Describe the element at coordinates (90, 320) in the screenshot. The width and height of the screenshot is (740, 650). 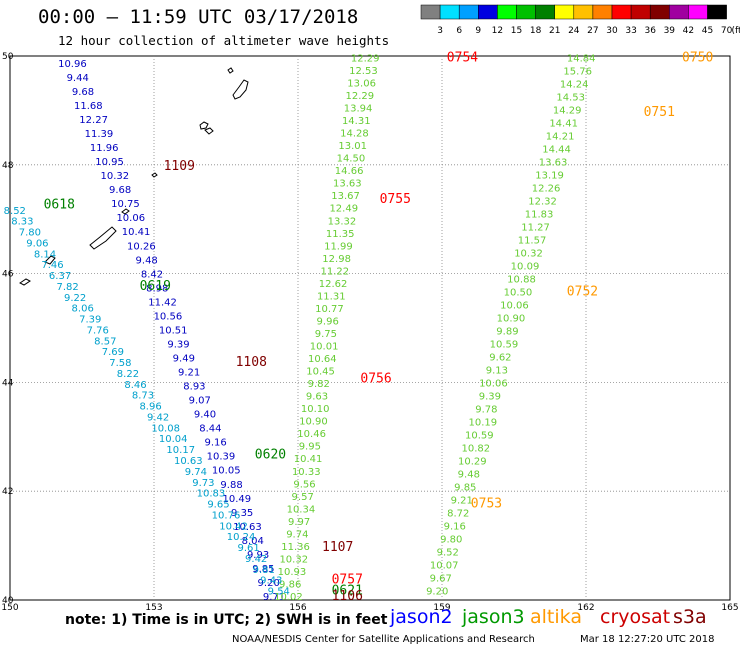
I see `swh-value: 7.39` at that location.